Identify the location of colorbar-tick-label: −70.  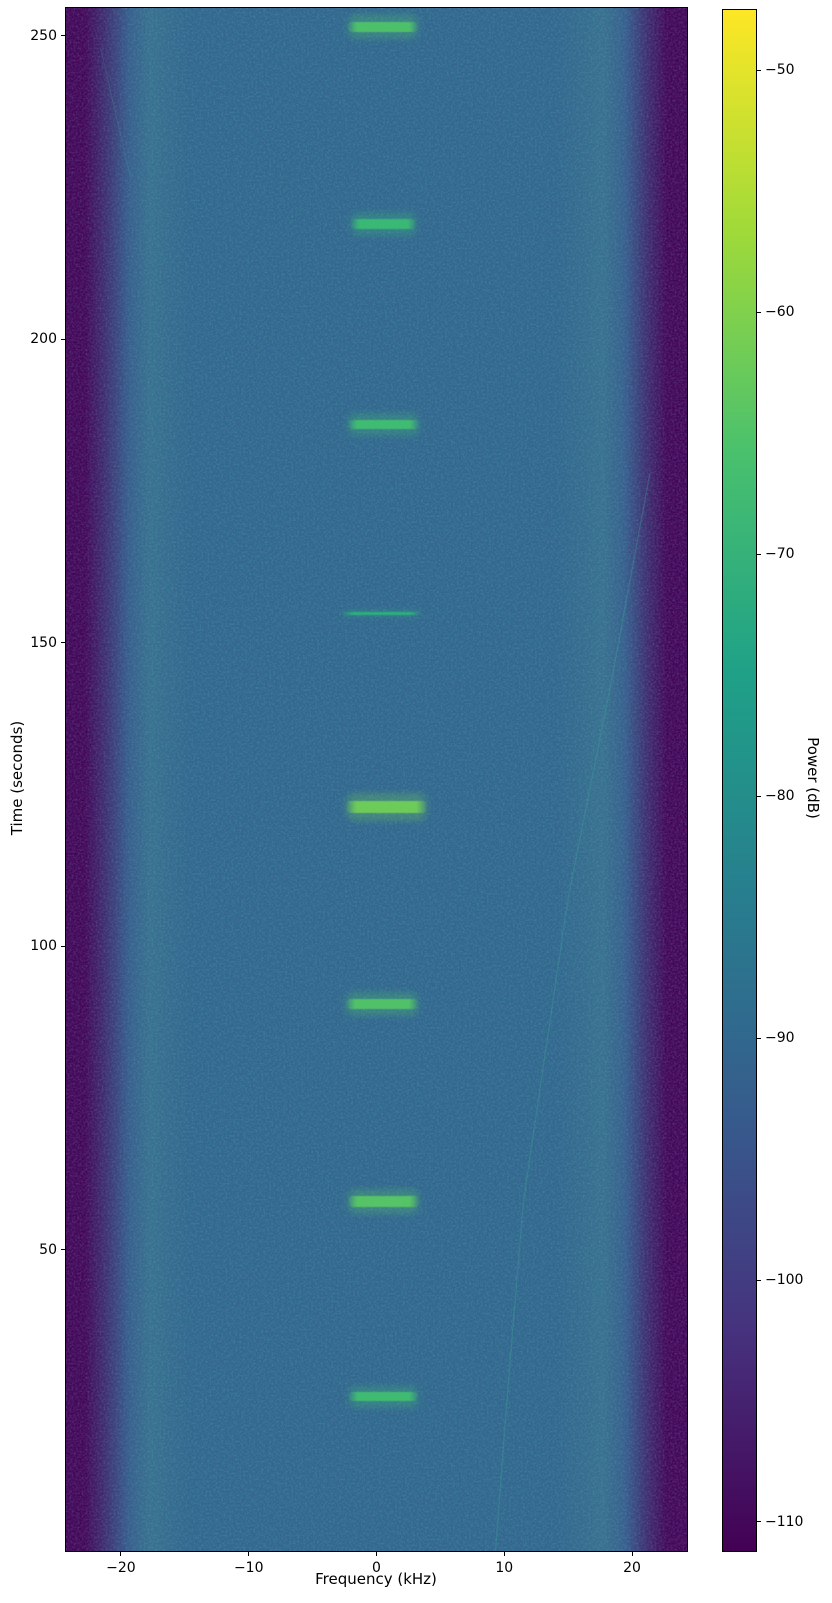
(780, 554).